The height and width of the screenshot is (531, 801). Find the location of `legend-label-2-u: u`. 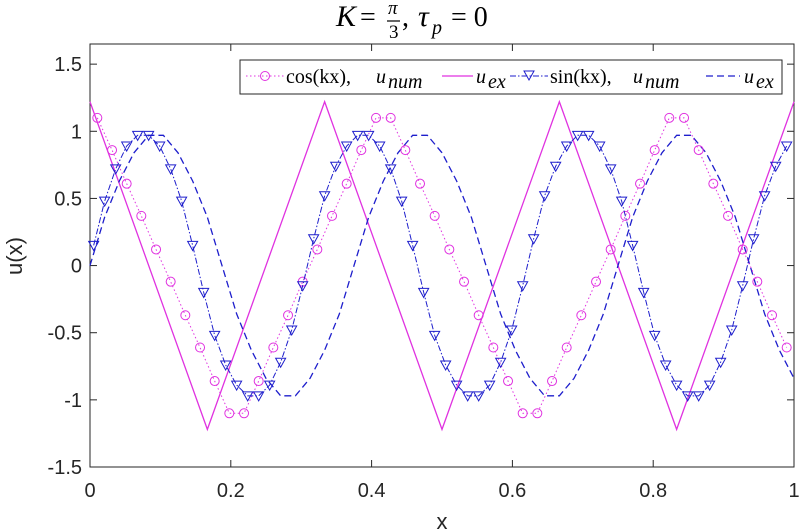

legend-label-2-u: u is located at coordinates (481, 77).